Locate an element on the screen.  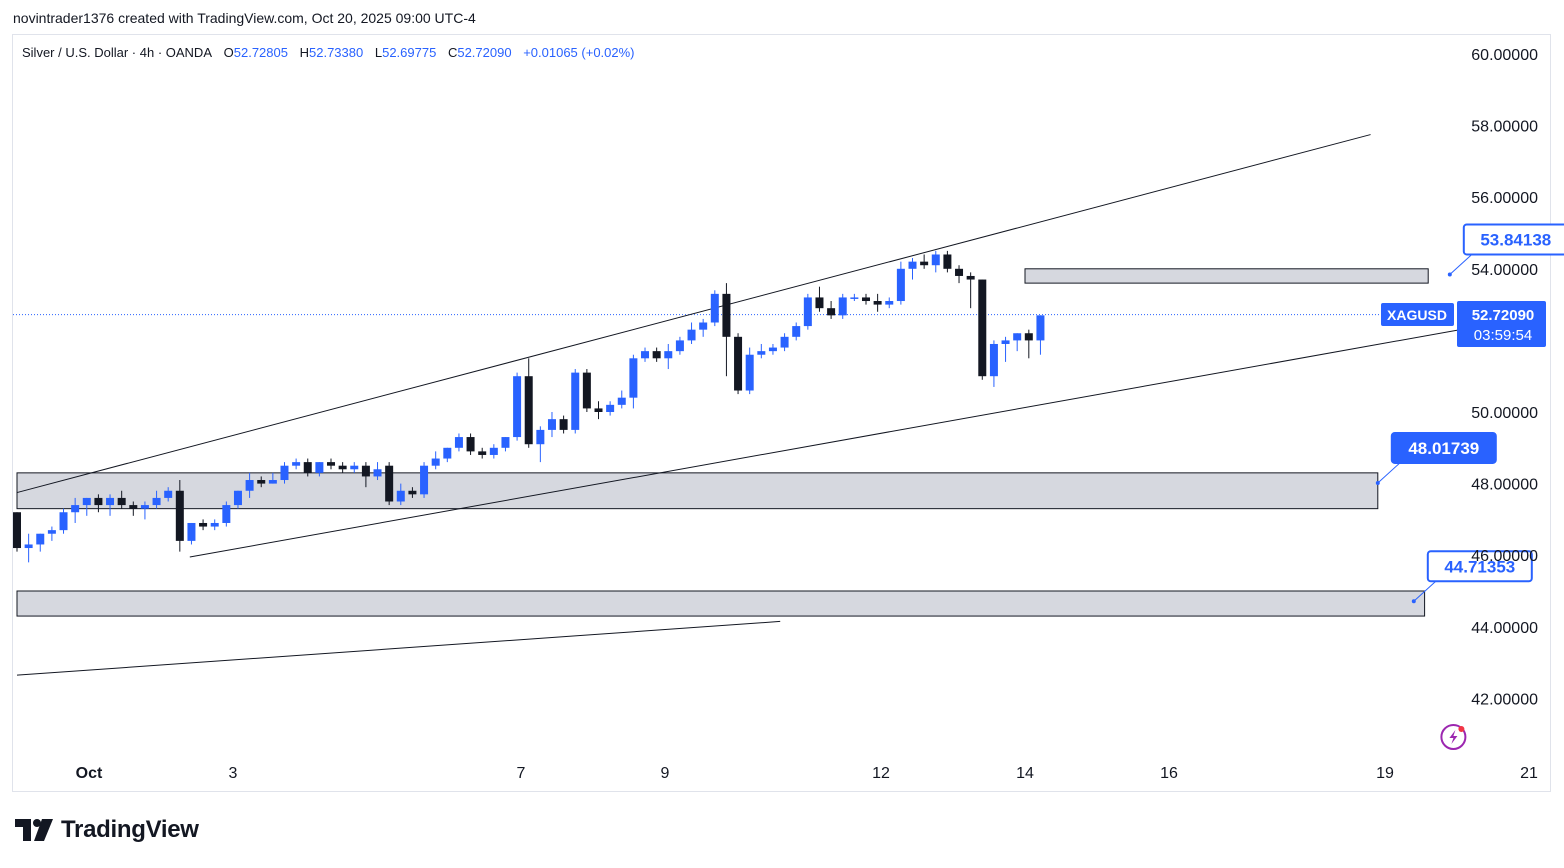
y-tick-label: 42.00000 is located at coordinates (1504, 699).